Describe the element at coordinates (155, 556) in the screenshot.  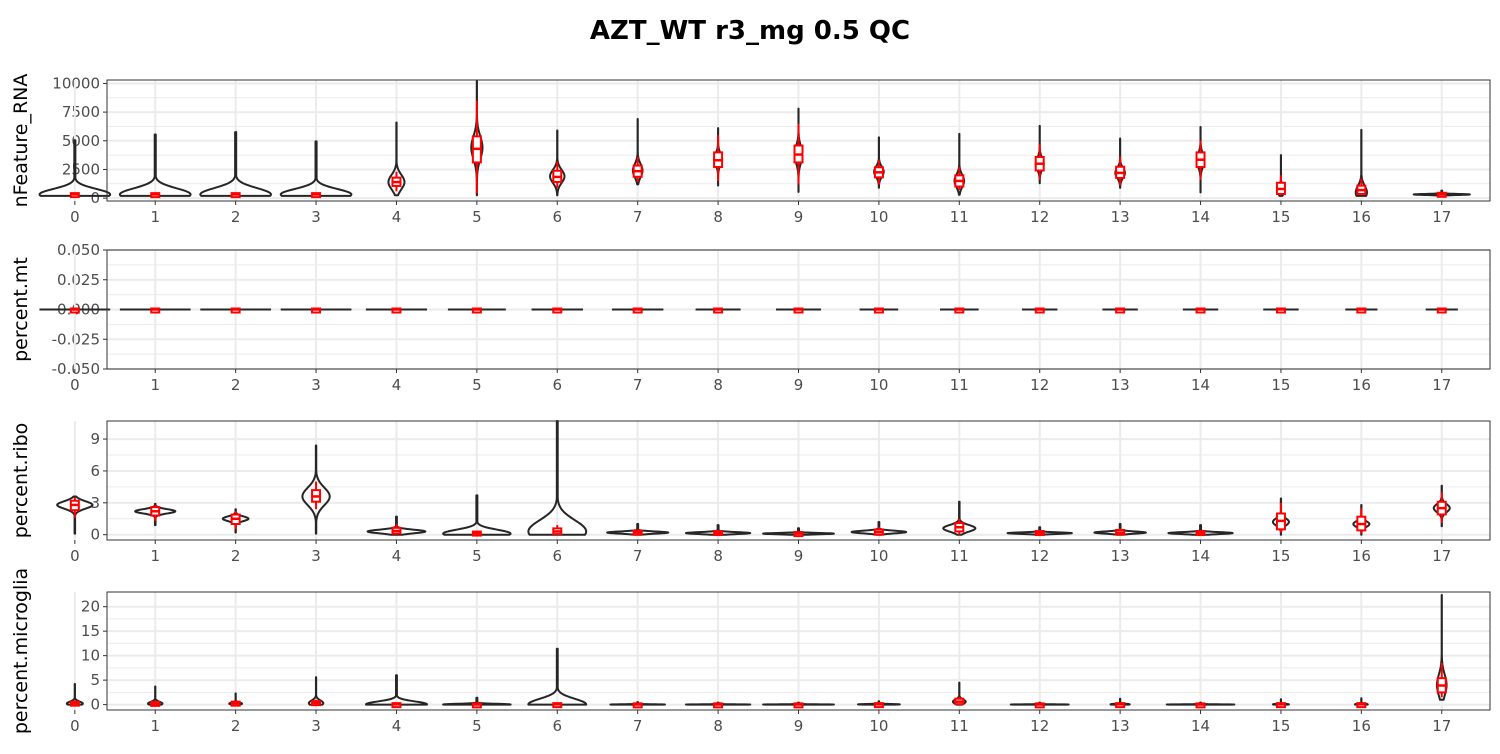
I see `x-tick-label: 1` at that location.